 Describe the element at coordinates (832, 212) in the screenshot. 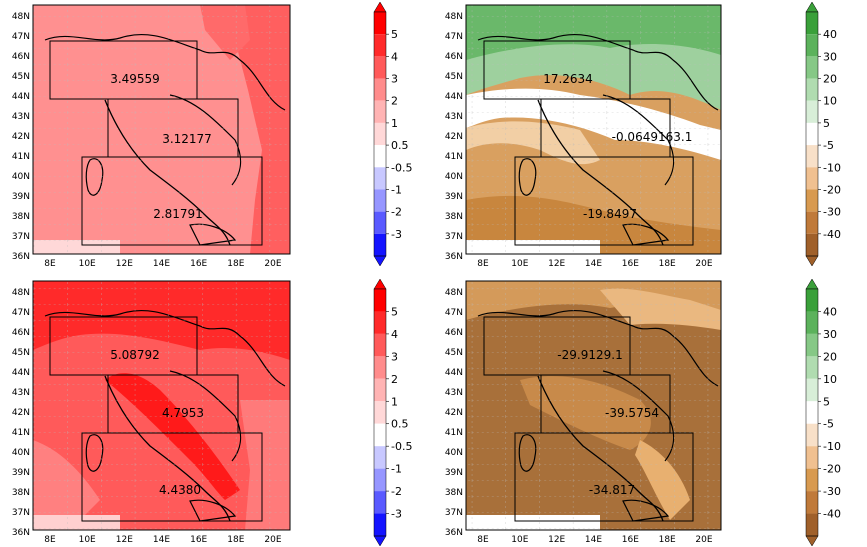

I see `colorbar-tick-label: -30` at that location.